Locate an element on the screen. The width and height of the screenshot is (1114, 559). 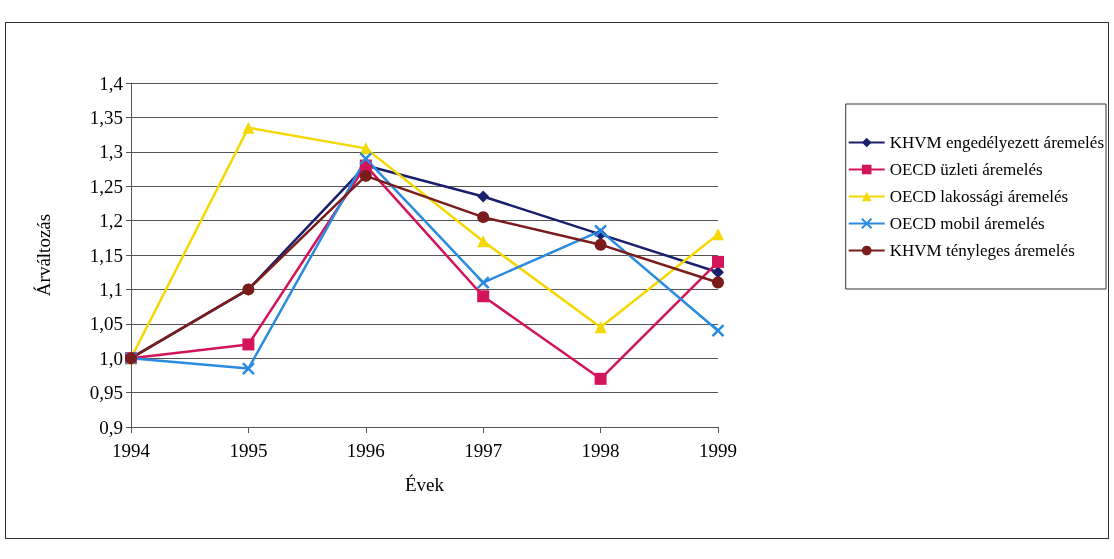
y-tick-label: 1,1 is located at coordinates (111, 289).